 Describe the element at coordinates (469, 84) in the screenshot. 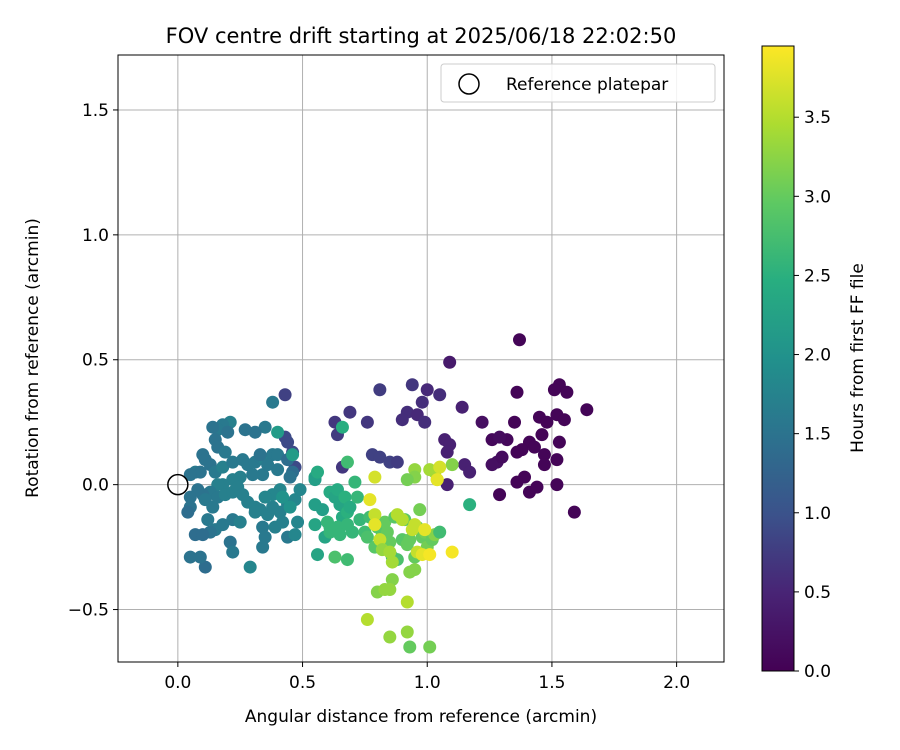

I see `legend-marker-icon` at that location.